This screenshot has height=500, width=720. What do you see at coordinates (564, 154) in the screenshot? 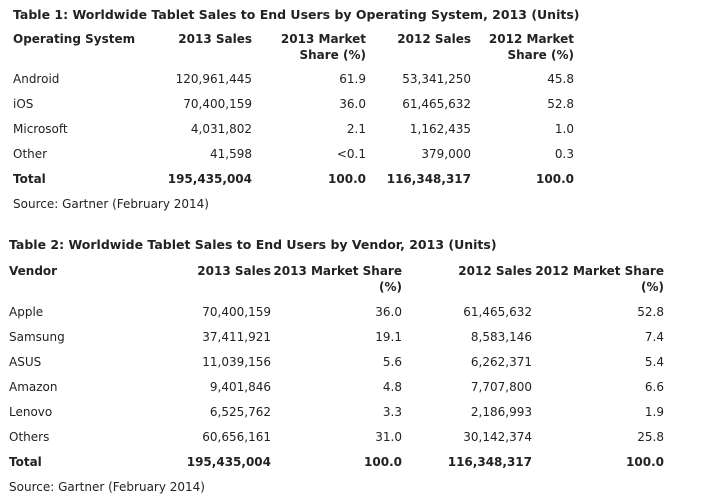
I see `table-cell: 0.3` at bounding box center [564, 154].